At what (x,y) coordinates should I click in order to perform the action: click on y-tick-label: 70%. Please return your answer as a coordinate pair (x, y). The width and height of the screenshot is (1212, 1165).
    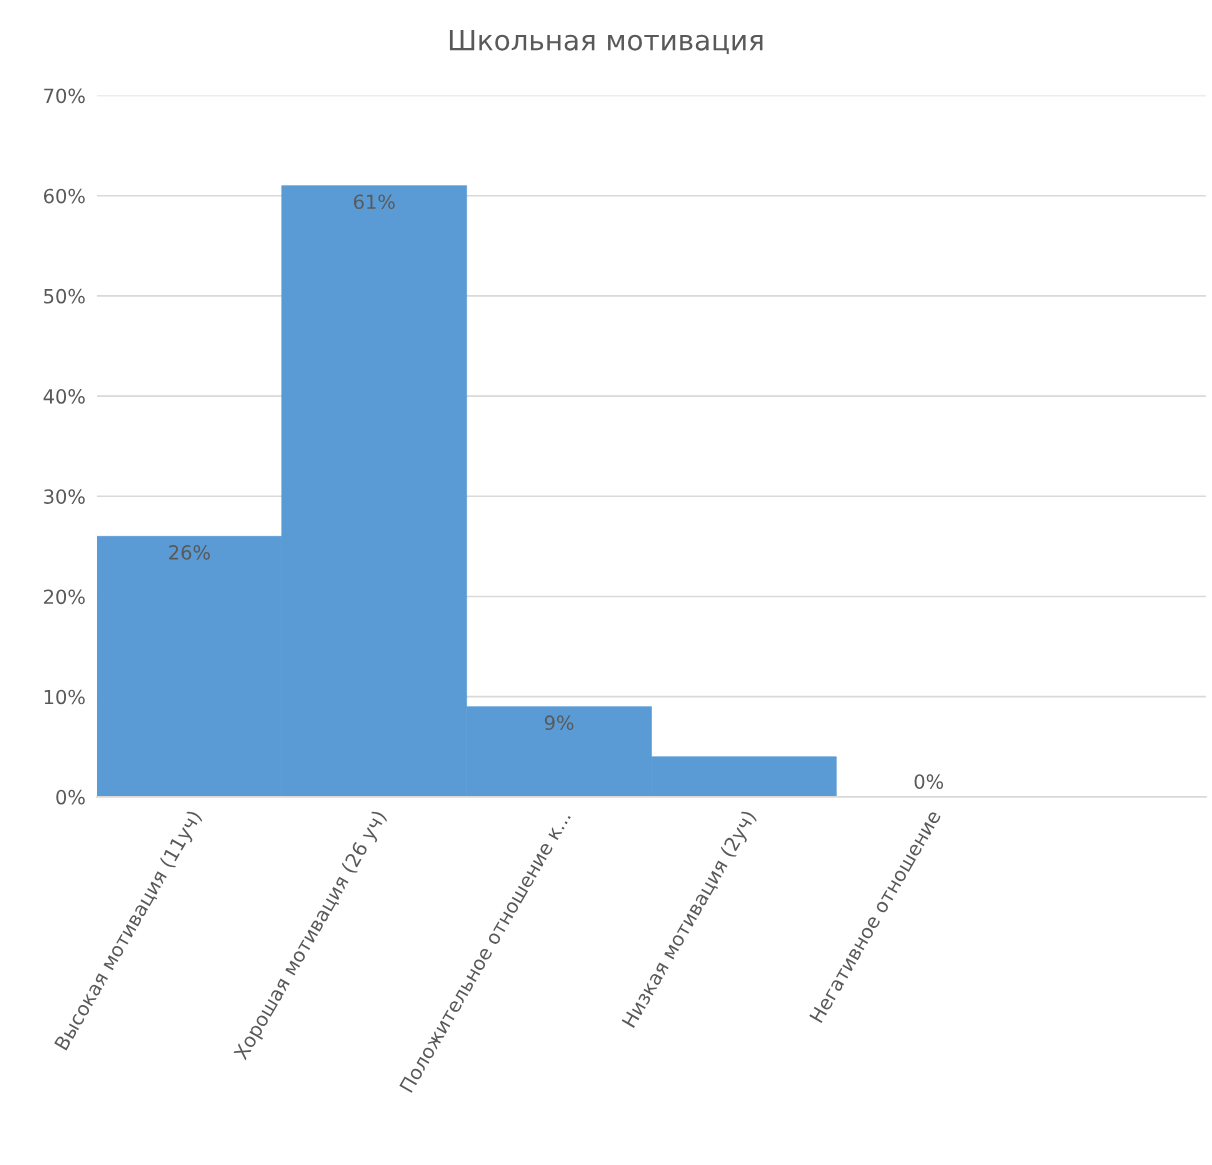
    Looking at the image, I should click on (64, 96).